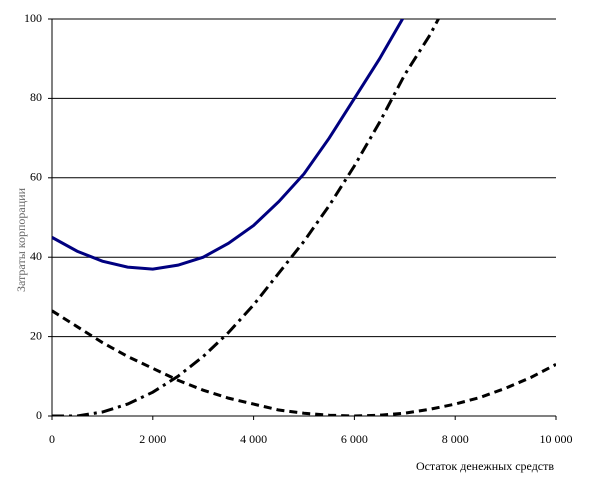 Image resolution: width=592 pixels, height=490 pixels. Describe the element at coordinates (354, 439) in the screenshot. I see `x-tick-label: 6 000` at that location.